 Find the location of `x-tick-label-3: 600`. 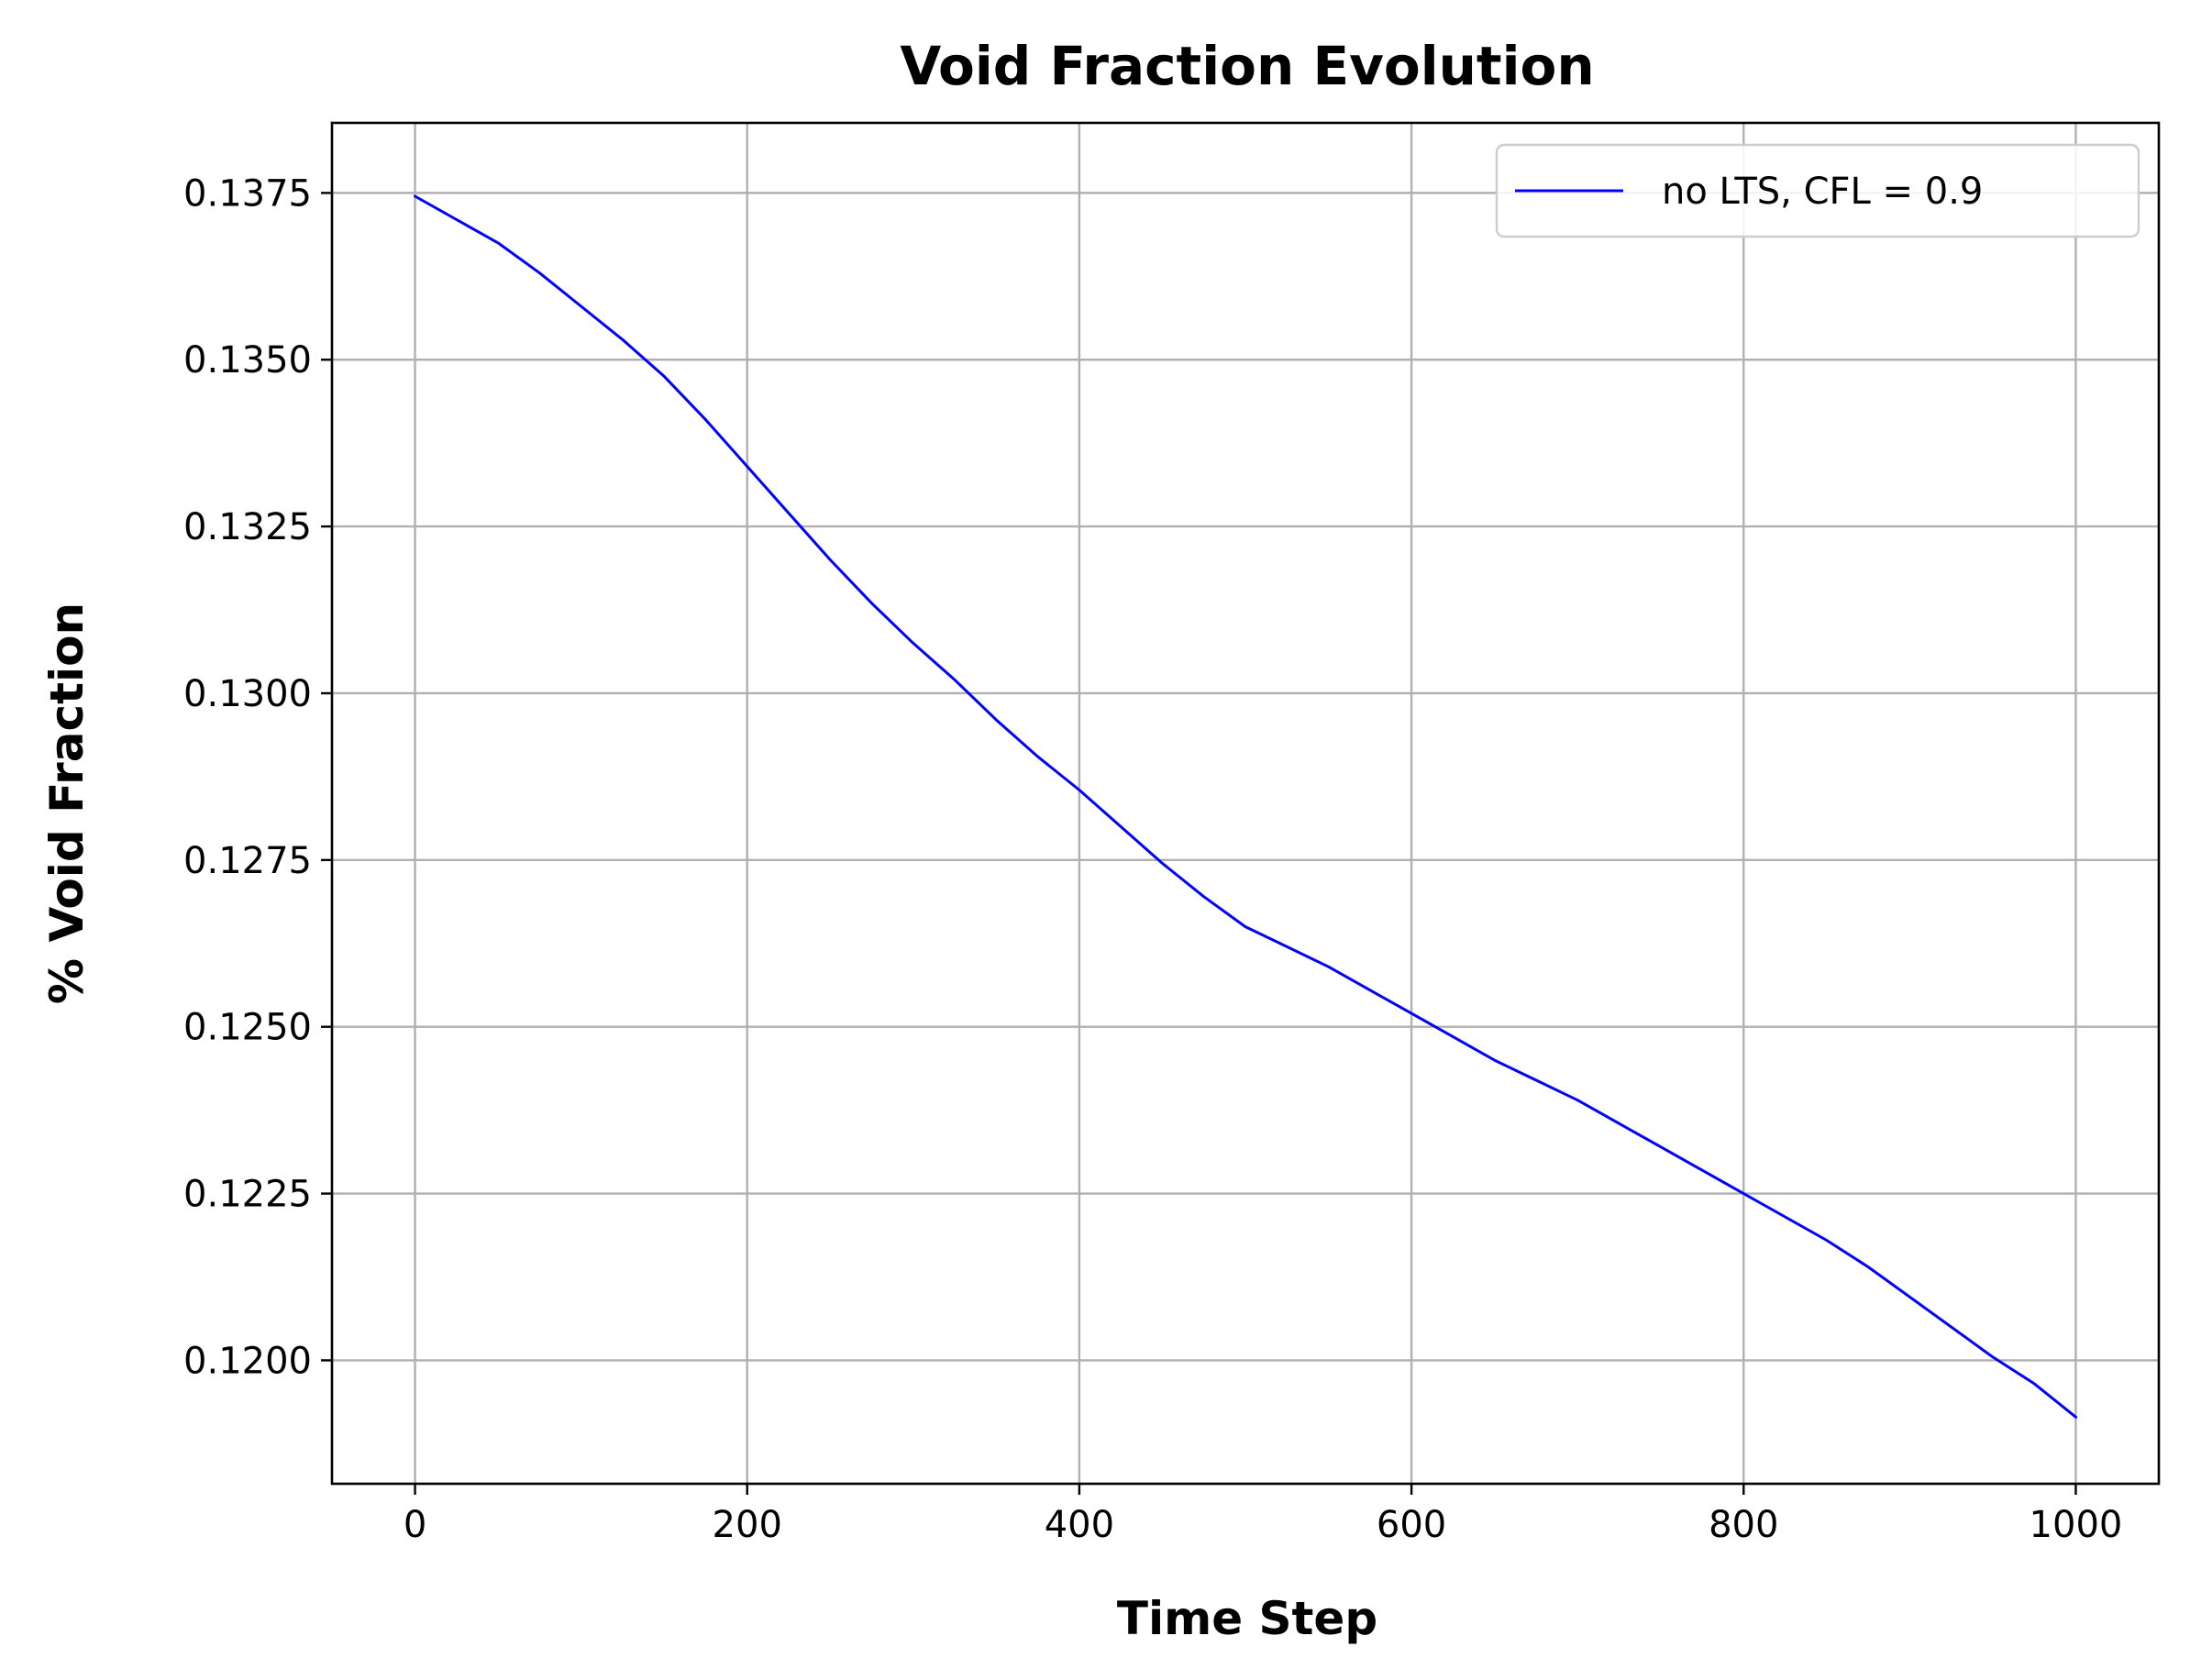

x-tick-label-3: 600 is located at coordinates (1411, 1525).